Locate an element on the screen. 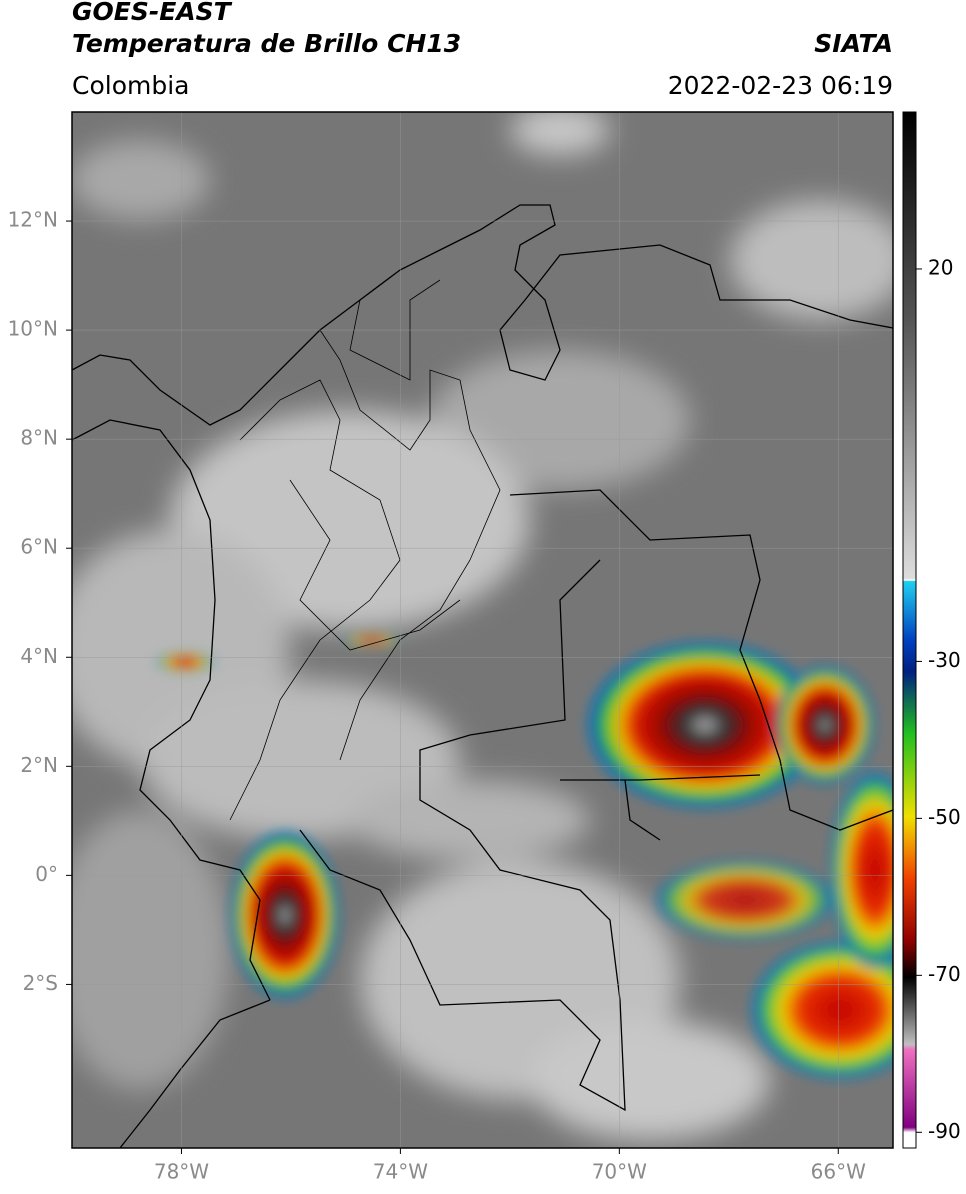  x-tick-label: 78°W is located at coordinates (181, 1172).